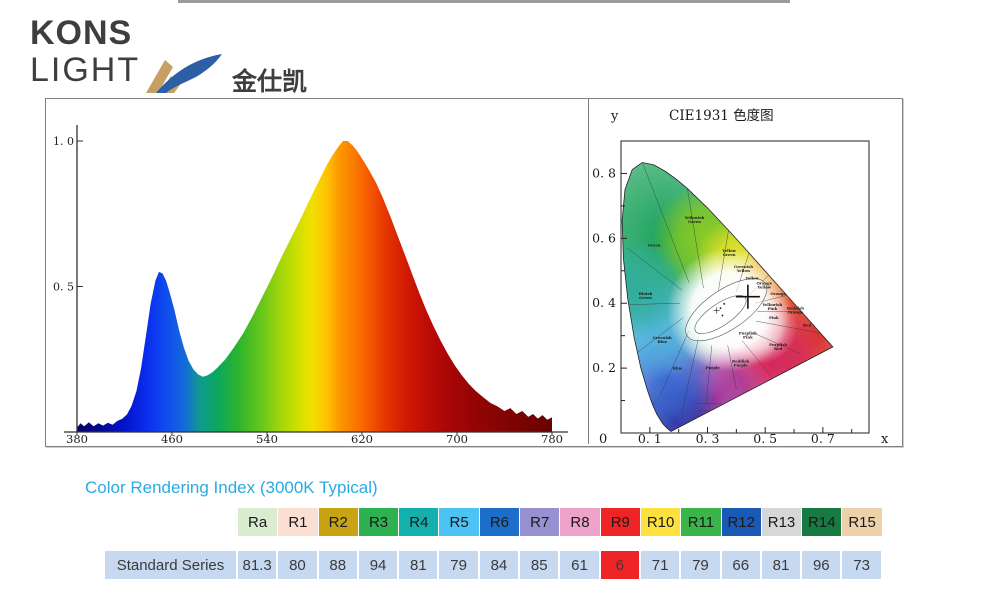 This screenshot has width=1000, height=600. What do you see at coordinates (771, 306) in the screenshot?
I see `cie-region-label: Yellowish Pink` at bounding box center [771, 306].